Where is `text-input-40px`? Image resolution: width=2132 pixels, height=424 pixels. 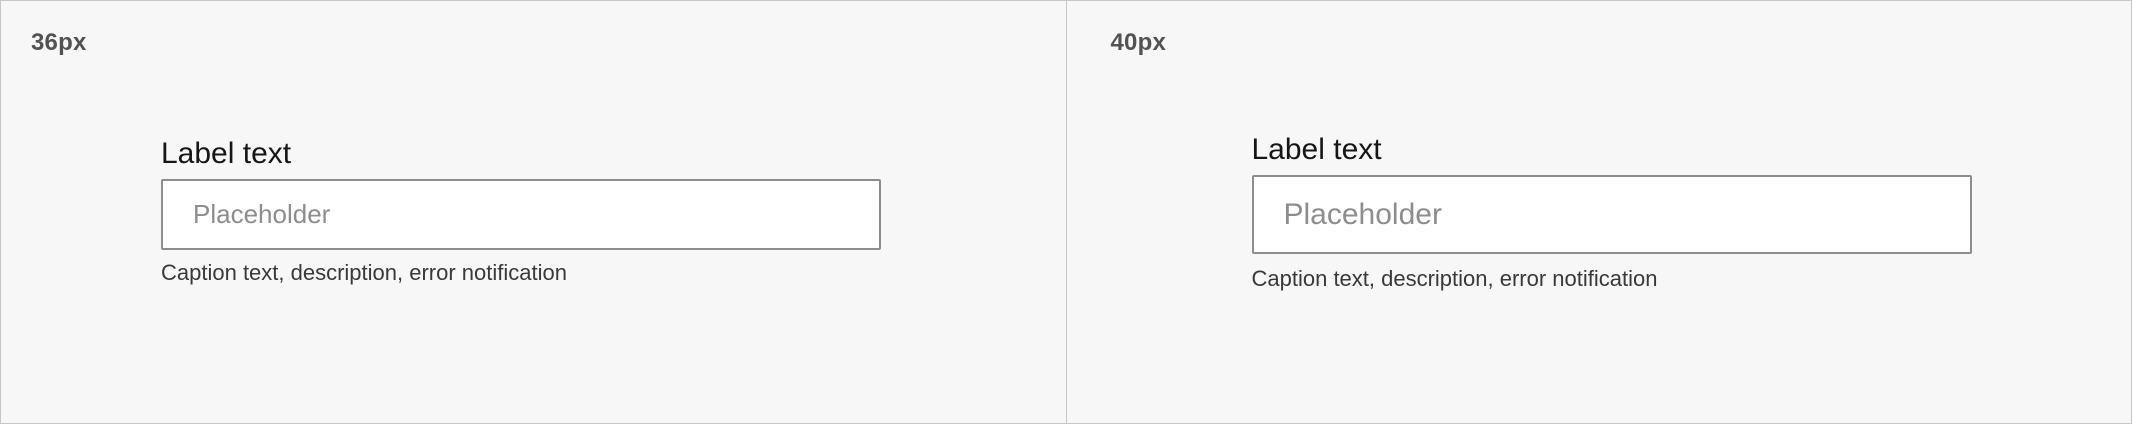
text-input-40px is located at coordinates (1611, 214).